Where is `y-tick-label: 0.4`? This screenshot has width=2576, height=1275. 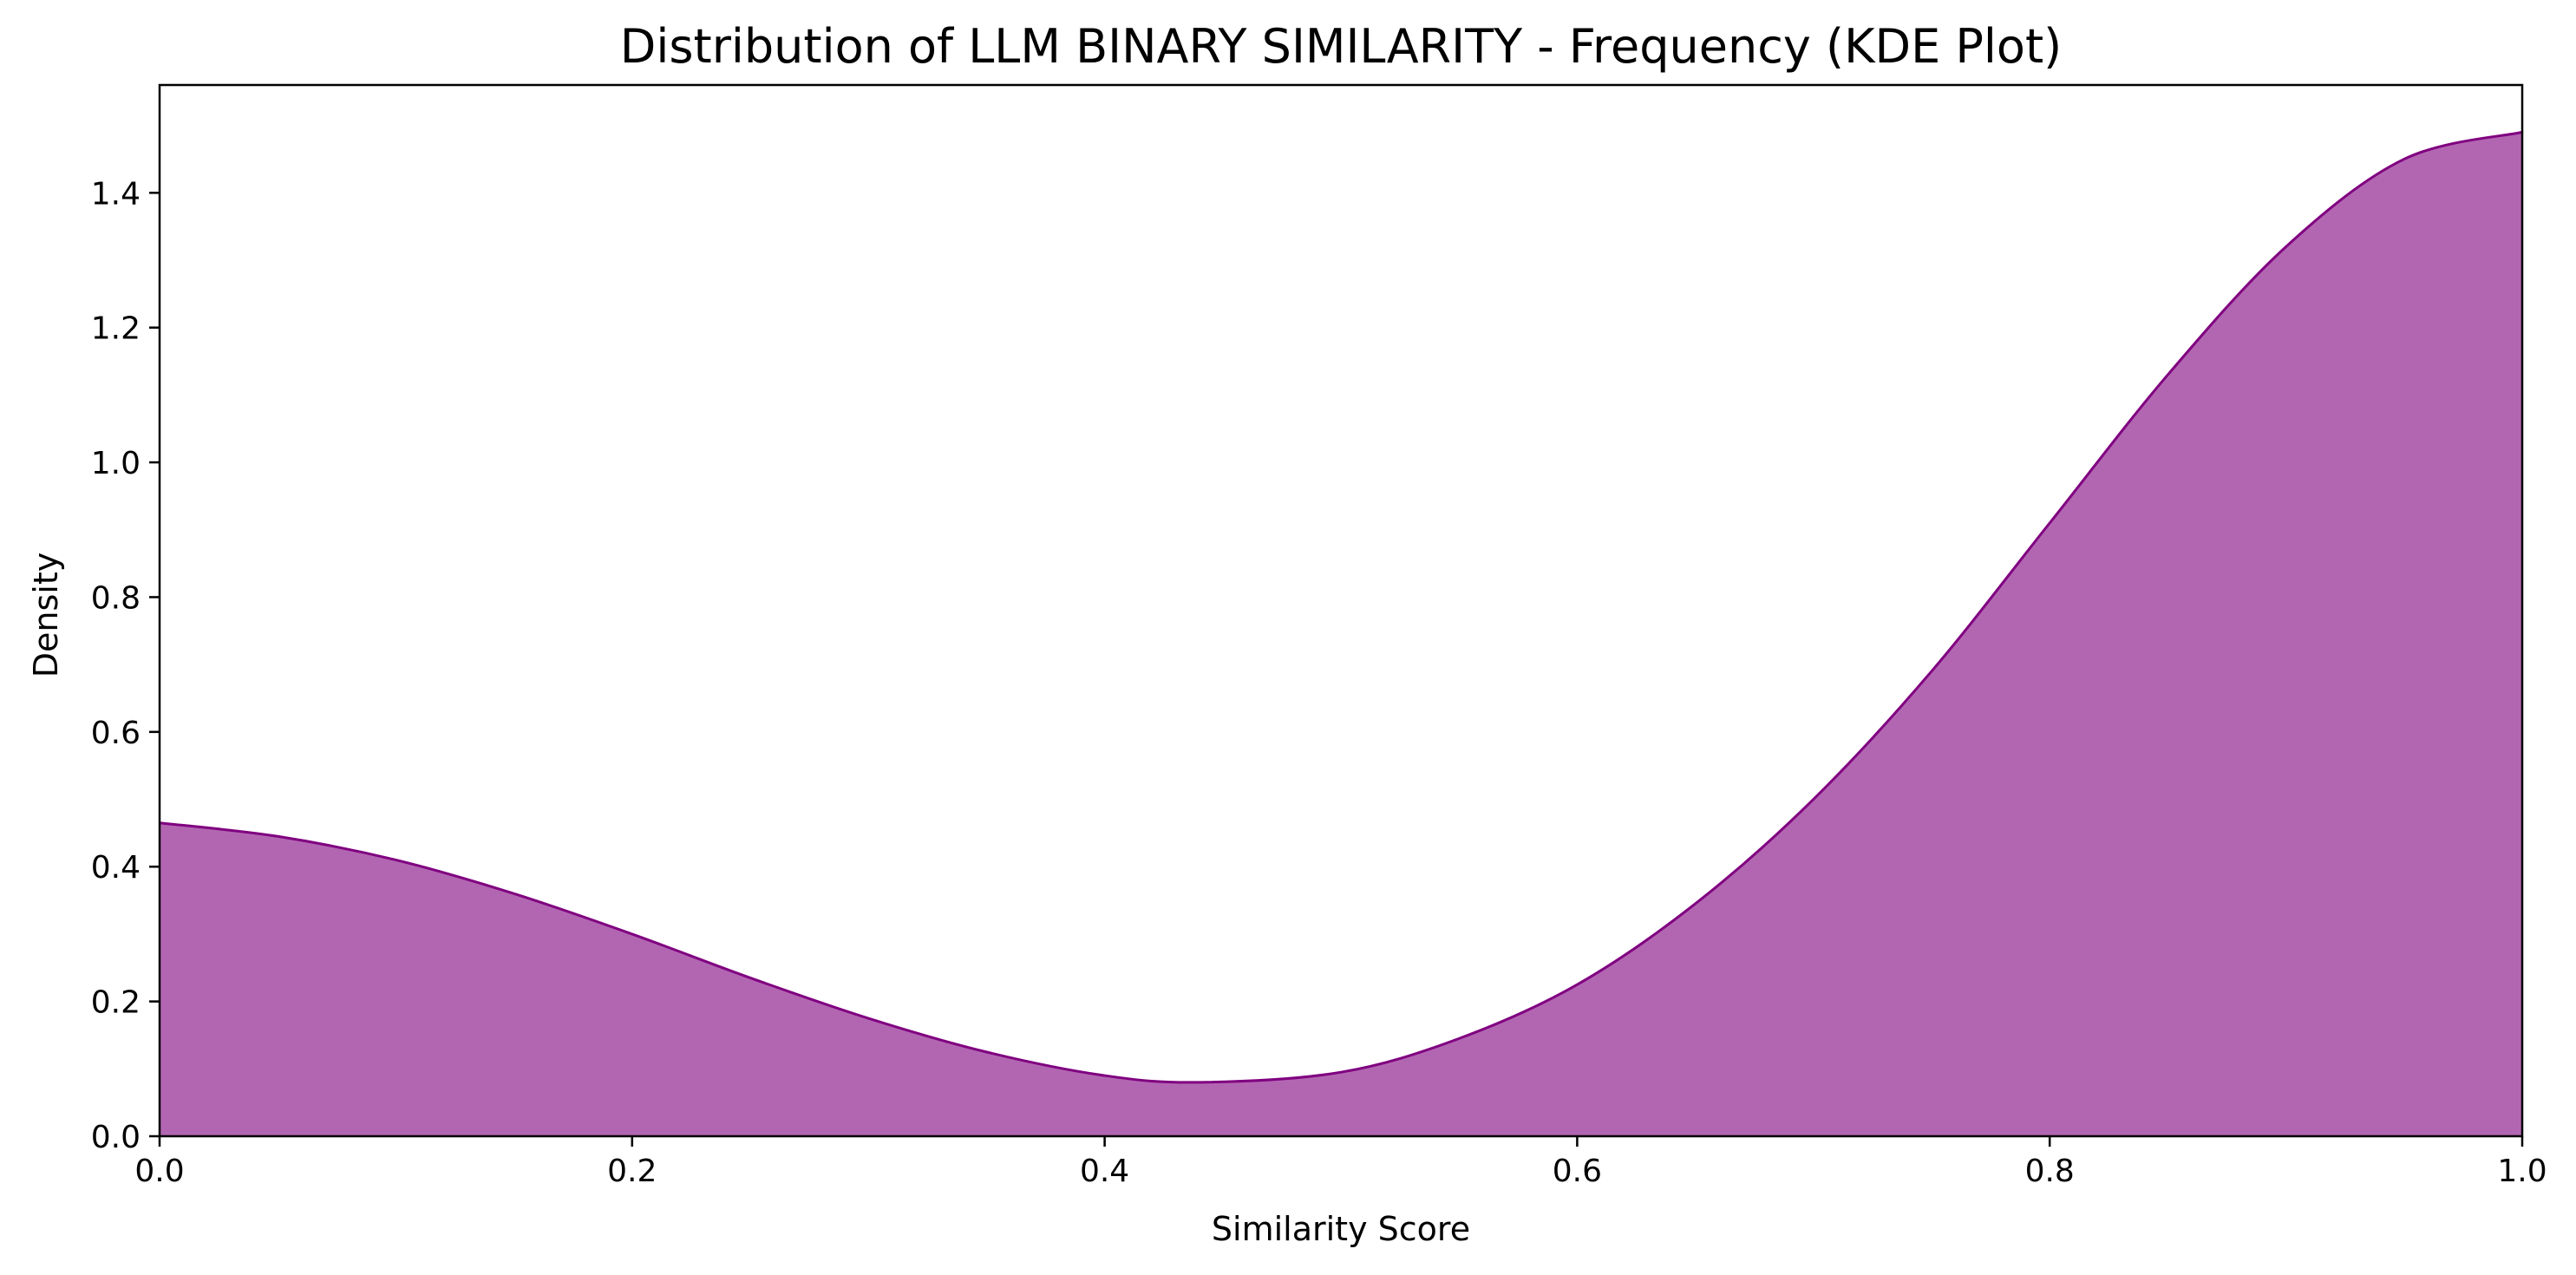
y-tick-label: 0.4 is located at coordinates (116, 868).